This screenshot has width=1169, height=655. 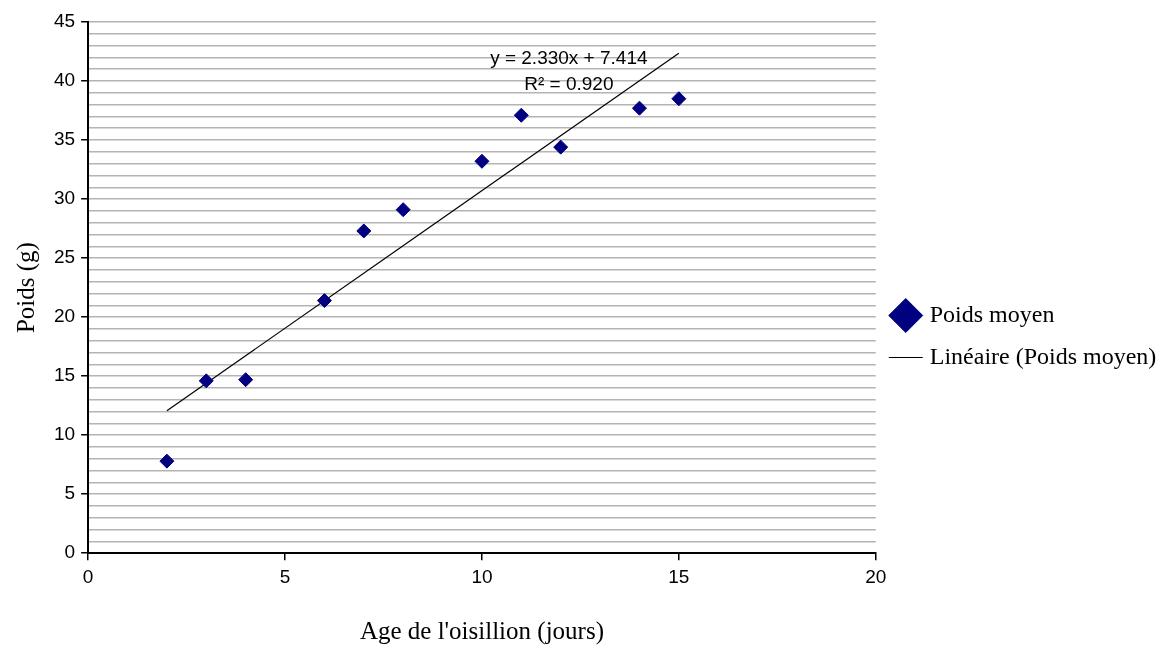 What do you see at coordinates (481, 630) in the screenshot?
I see `x-axis-title: Age de l'oisillion (jours)` at bounding box center [481, 630].